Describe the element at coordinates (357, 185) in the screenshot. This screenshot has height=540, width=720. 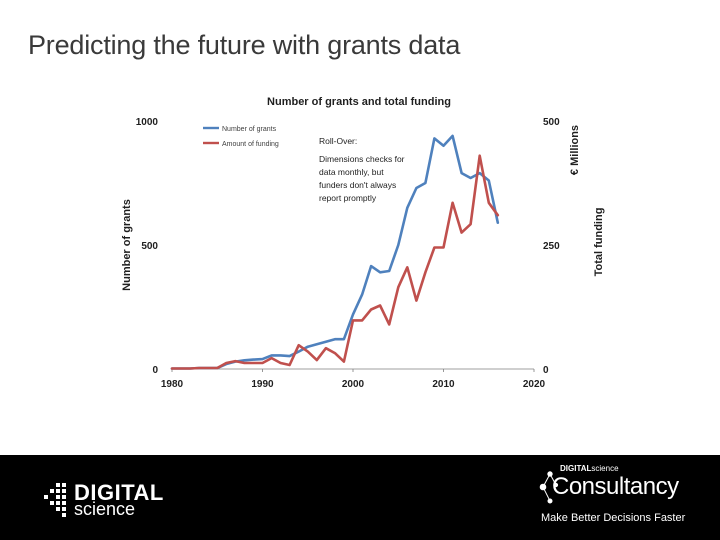
I see `annotation-line: funders don't always` at that location.